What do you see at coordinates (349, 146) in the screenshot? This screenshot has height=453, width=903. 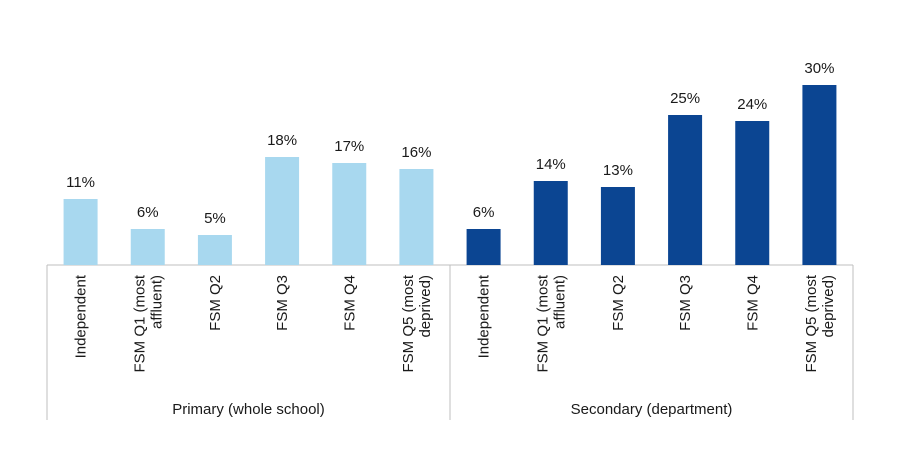 I see `data-label: 17%` at bounding box center [349, 146].